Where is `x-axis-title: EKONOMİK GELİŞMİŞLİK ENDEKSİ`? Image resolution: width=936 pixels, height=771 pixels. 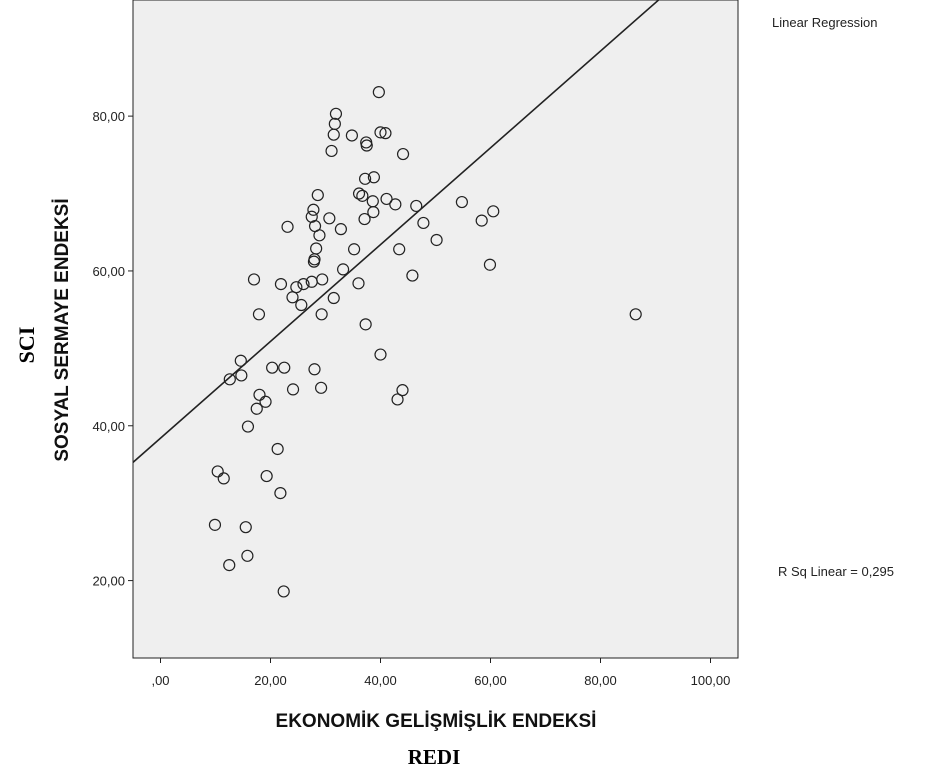
x-axis-title: EKONOMİK GELİŞMİŞLİK ENDEKSİ is located at coordinates (436, 721).